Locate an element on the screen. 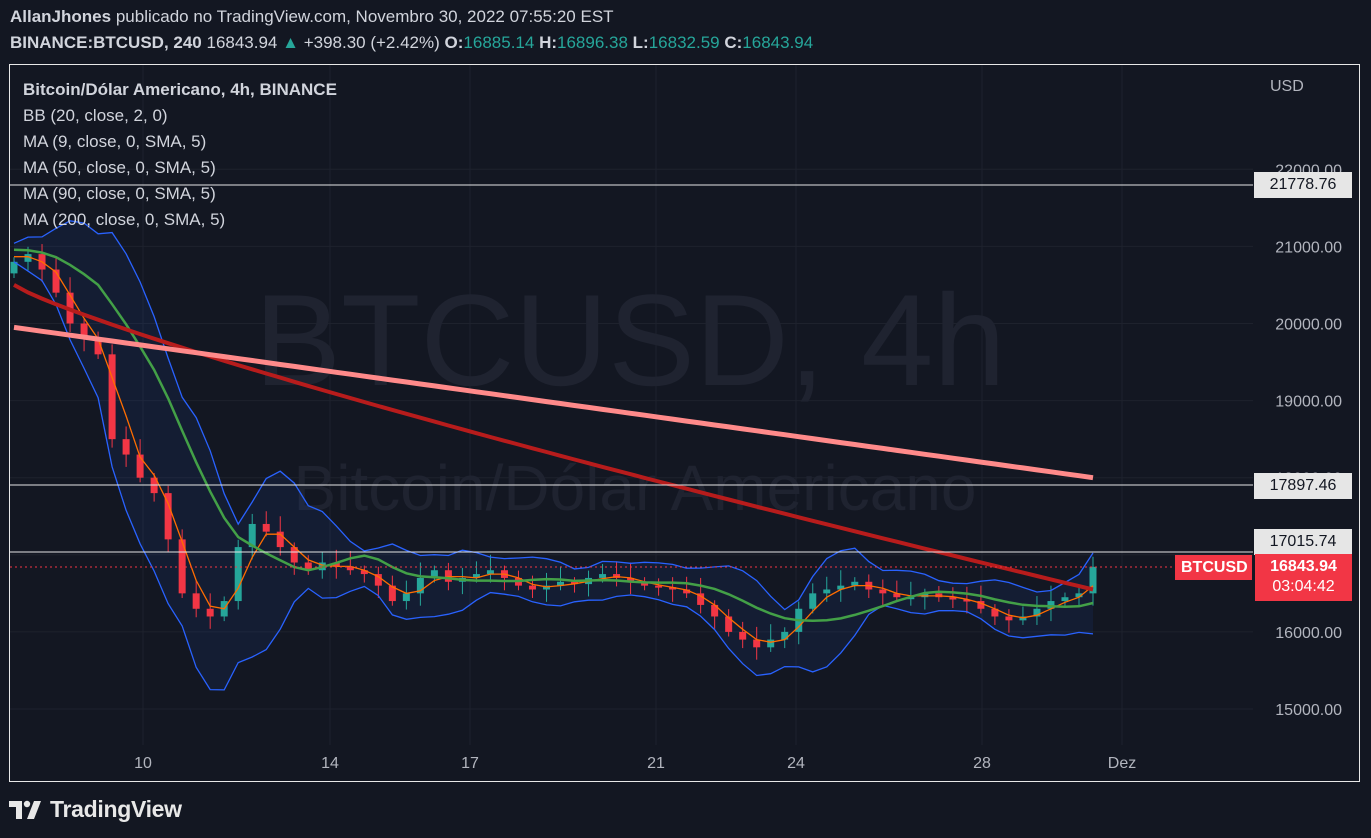  currency-label: USD is located at coordinates (1287, 86).